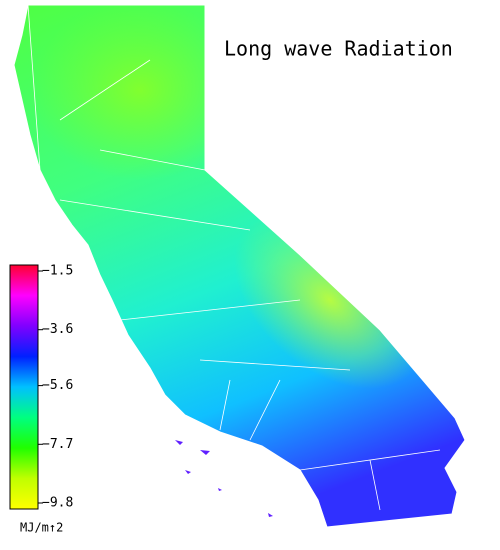  What do you see at coordinates (338, 49) in the screenshot?
I see `map-title: Long wave Radiation` at bounding box center [338, 49].